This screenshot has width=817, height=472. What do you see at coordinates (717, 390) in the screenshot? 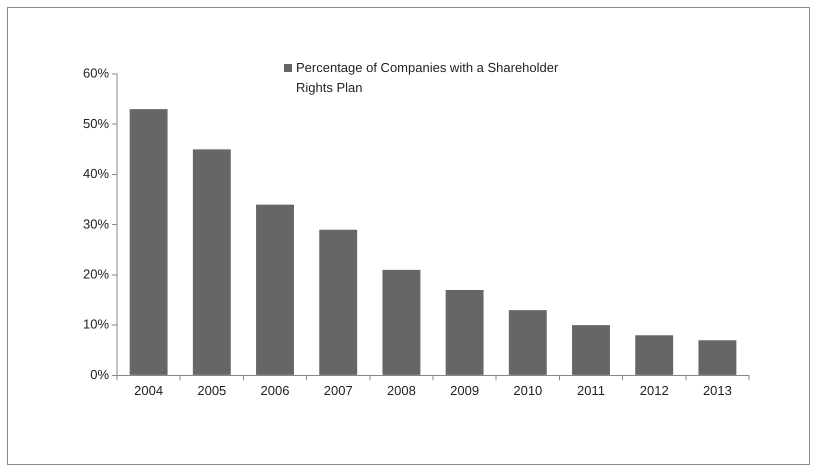
I see `x-tick-label: 2013` at bounding box center [717, 390].